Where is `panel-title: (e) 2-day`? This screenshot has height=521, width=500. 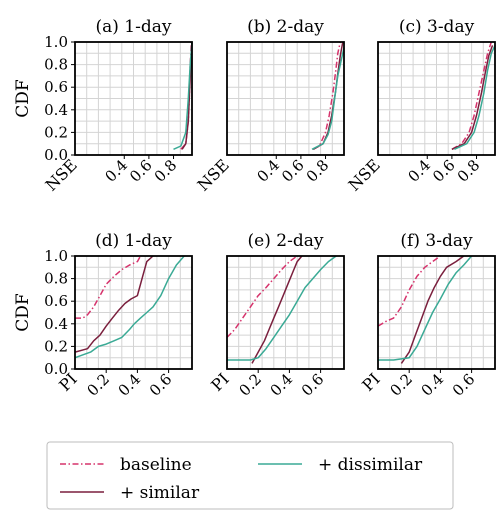 panel-title: (e) 2-day is located at coordinates (286, 241).